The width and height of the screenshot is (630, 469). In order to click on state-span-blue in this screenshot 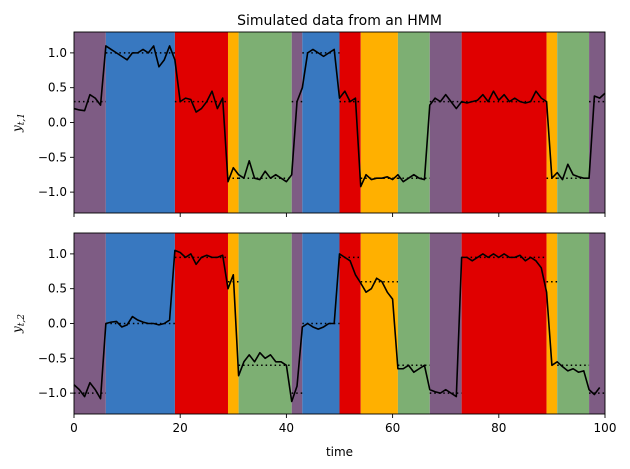, I will do `click(321, 122)`.